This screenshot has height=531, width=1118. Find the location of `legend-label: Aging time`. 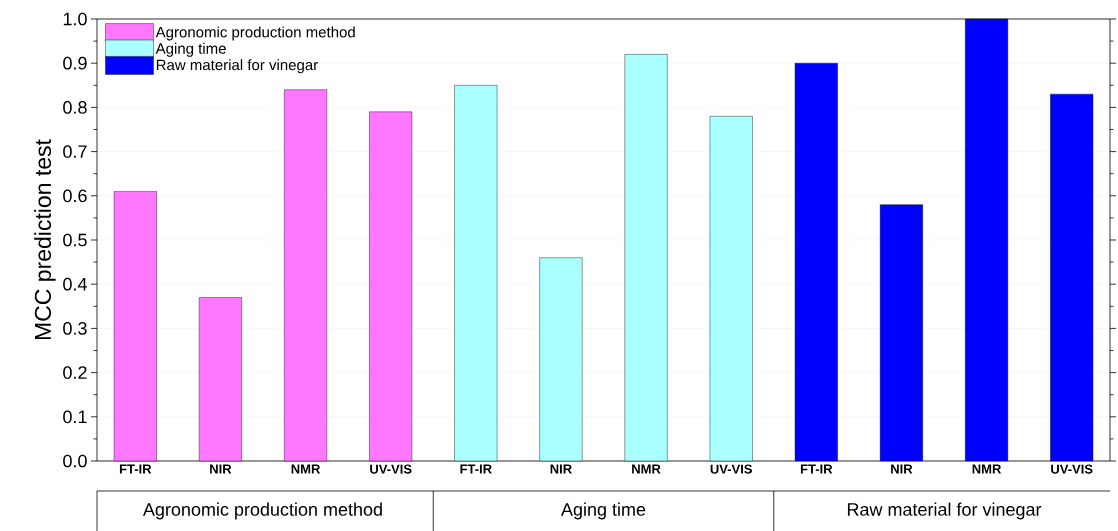

legend-label: Aging time is located at coordinates (190, 49).